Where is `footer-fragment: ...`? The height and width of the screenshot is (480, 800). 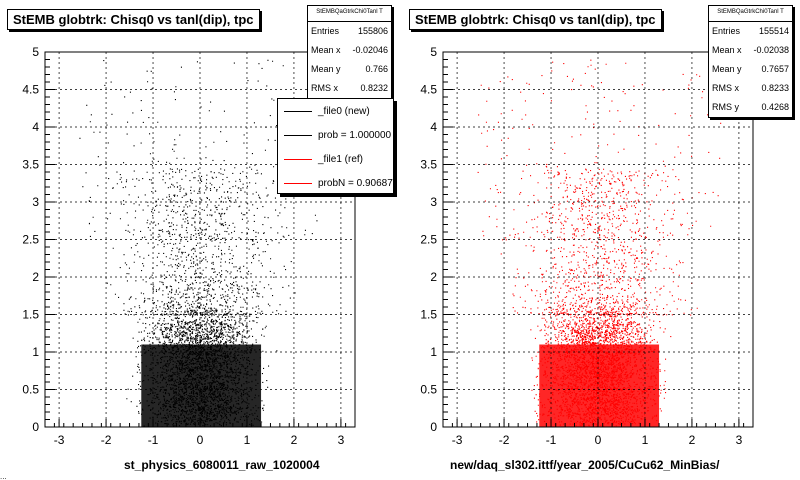
footer-fragment: ... is located at coordinates (3, 477).